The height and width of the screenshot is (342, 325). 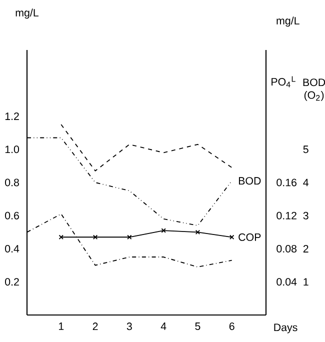 I want to click on y2-axis-title: PO$_{4}$L, so click(x=284, y=82).